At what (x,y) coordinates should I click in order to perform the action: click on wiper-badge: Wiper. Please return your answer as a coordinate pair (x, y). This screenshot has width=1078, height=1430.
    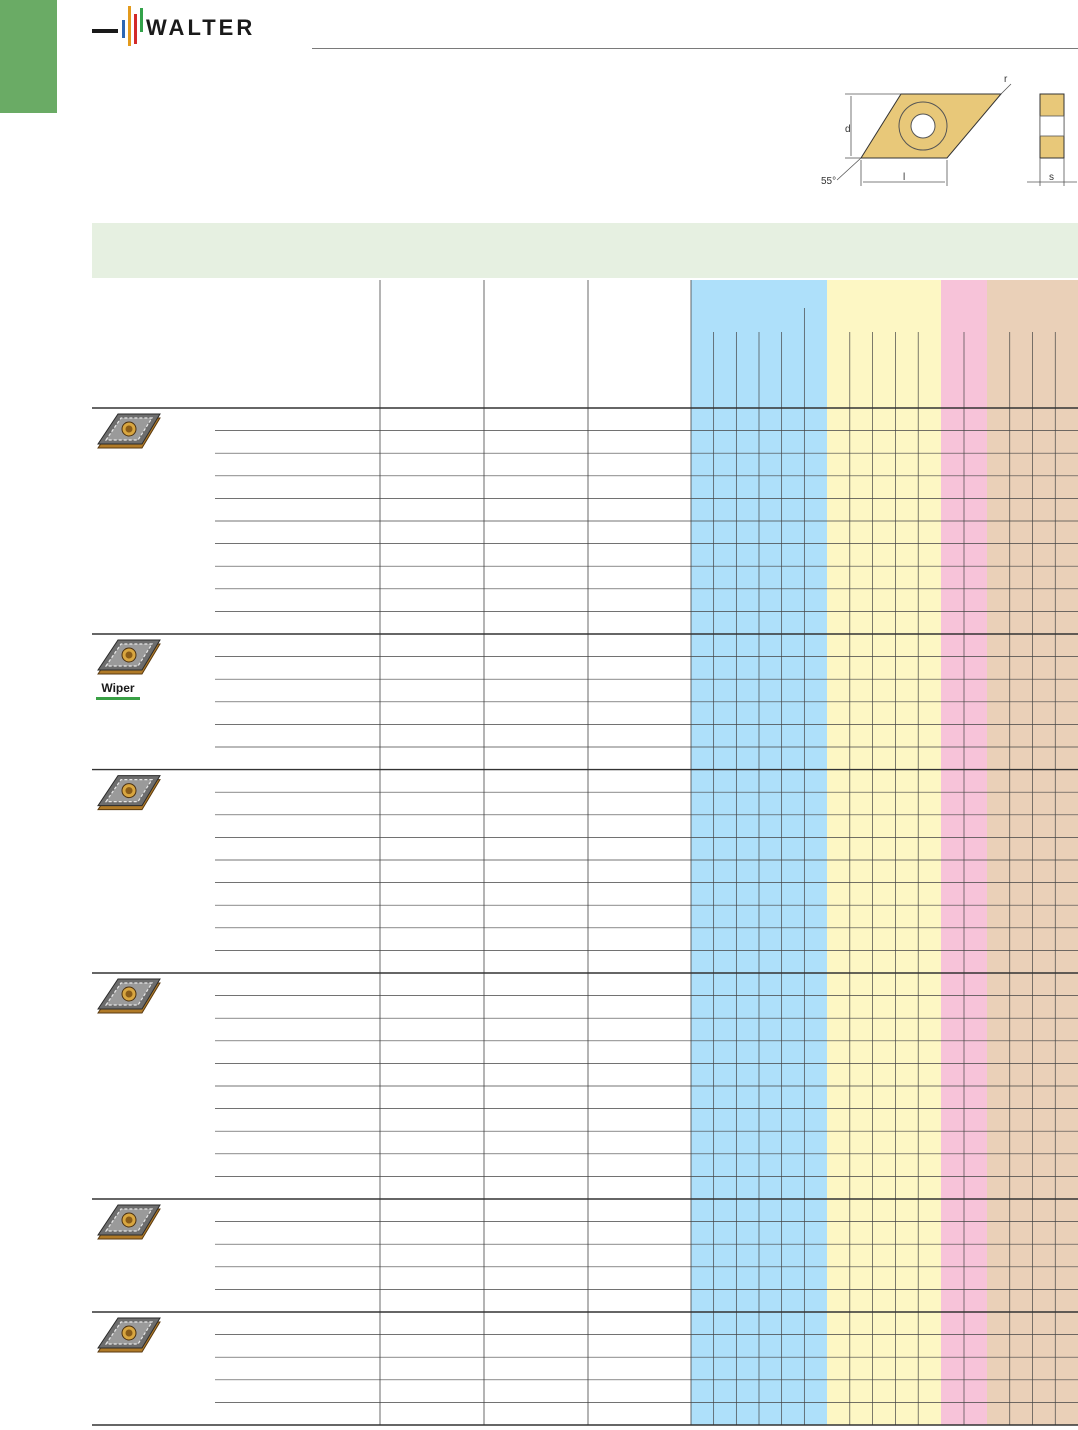
    Looking at the image, I should click on (118, 691).